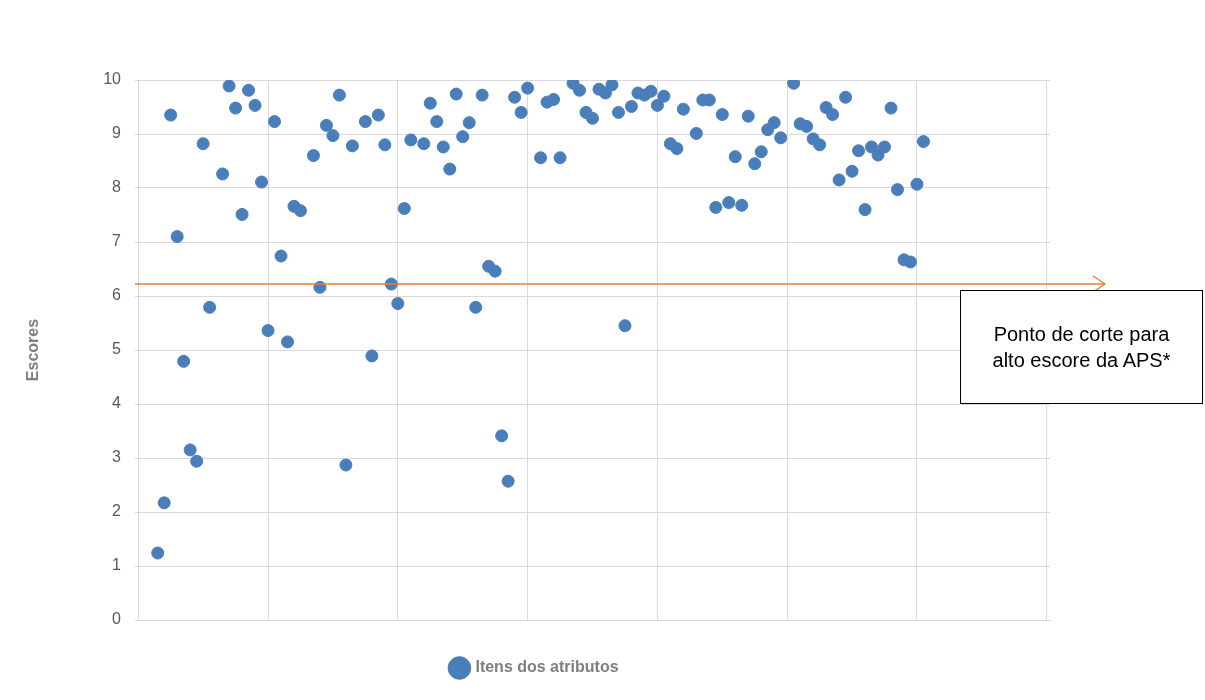  What do you see at coordinates (117, 511) in the screenshot?
I see `y-tick-label: 2` at bounding box center [117, 511].